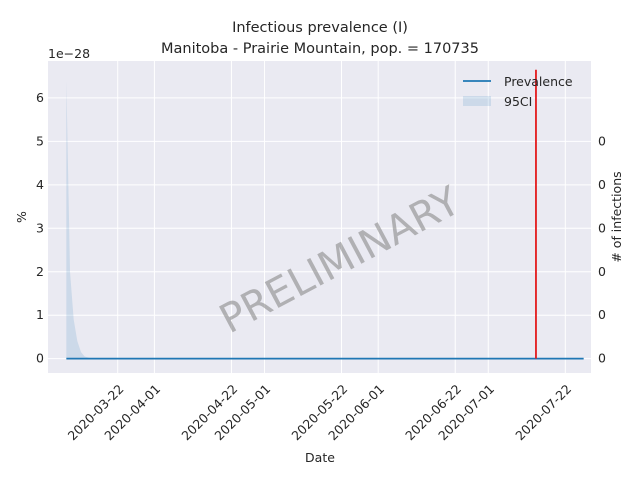  I want to click on y-axis-ticks: 0 1 2 3 4 5 6, so click(40, 228).